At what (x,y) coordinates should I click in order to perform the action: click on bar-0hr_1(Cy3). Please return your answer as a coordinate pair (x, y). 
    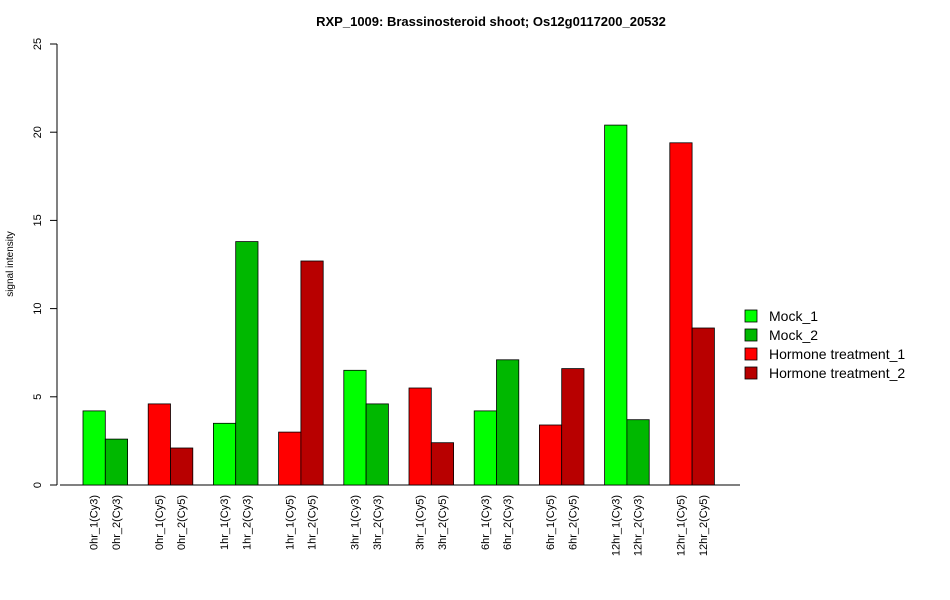
    Looking at the image, I should click on (94, 448).